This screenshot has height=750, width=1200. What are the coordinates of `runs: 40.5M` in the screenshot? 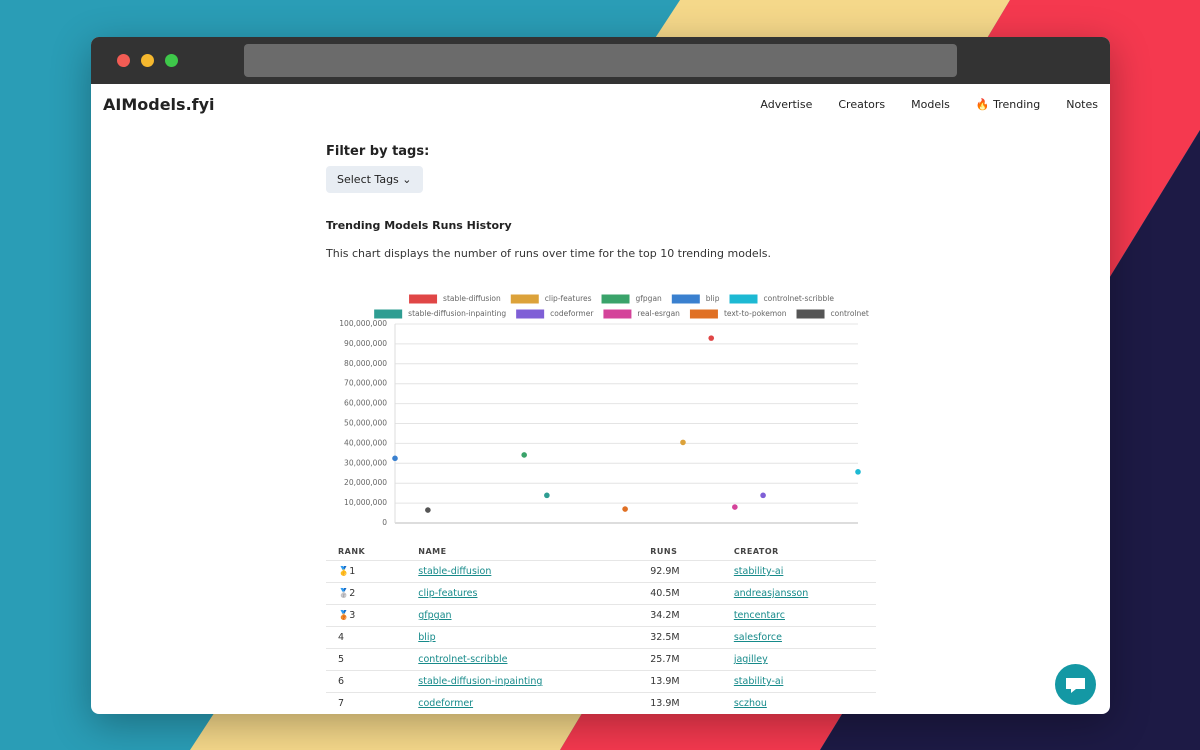 It's located at (680, 593).